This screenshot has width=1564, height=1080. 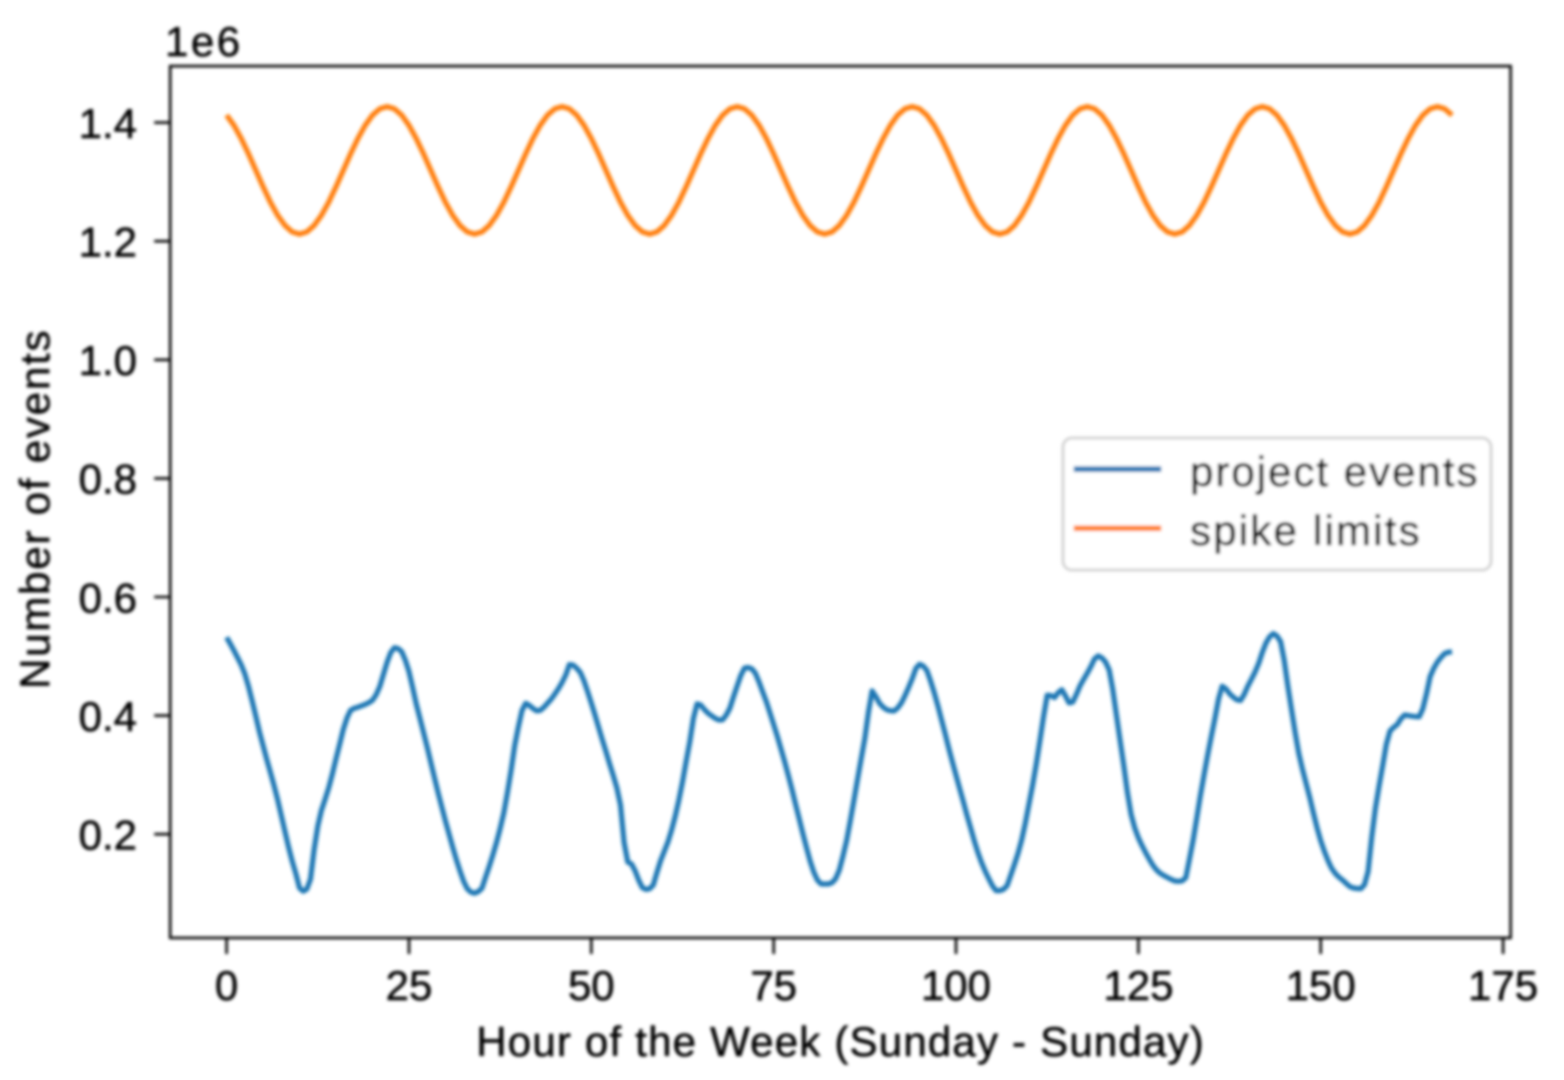 I want to click on svg-text: 100, so click(x=956, y=985).